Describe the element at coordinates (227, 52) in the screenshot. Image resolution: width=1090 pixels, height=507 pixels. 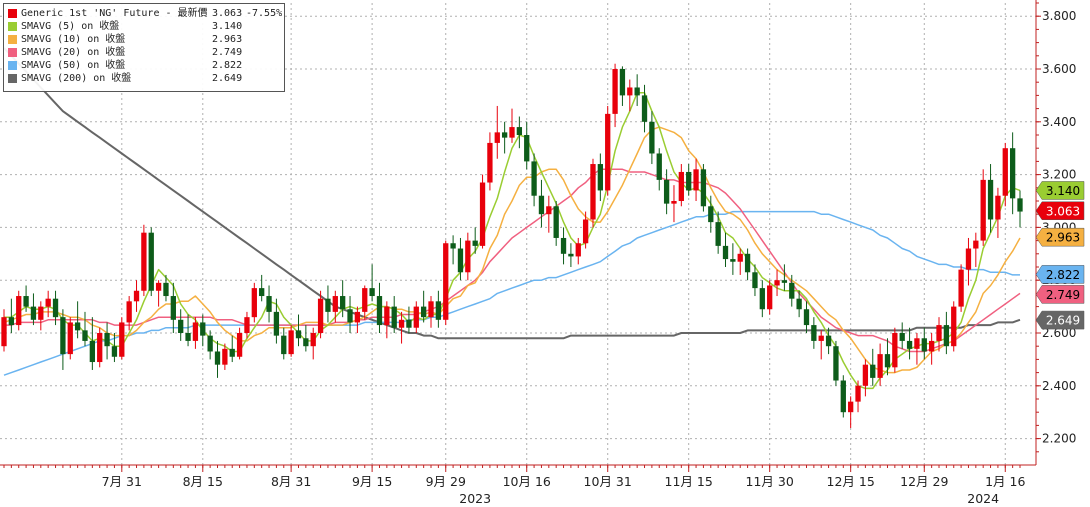
I see `legend-value: 2.749` at that location.